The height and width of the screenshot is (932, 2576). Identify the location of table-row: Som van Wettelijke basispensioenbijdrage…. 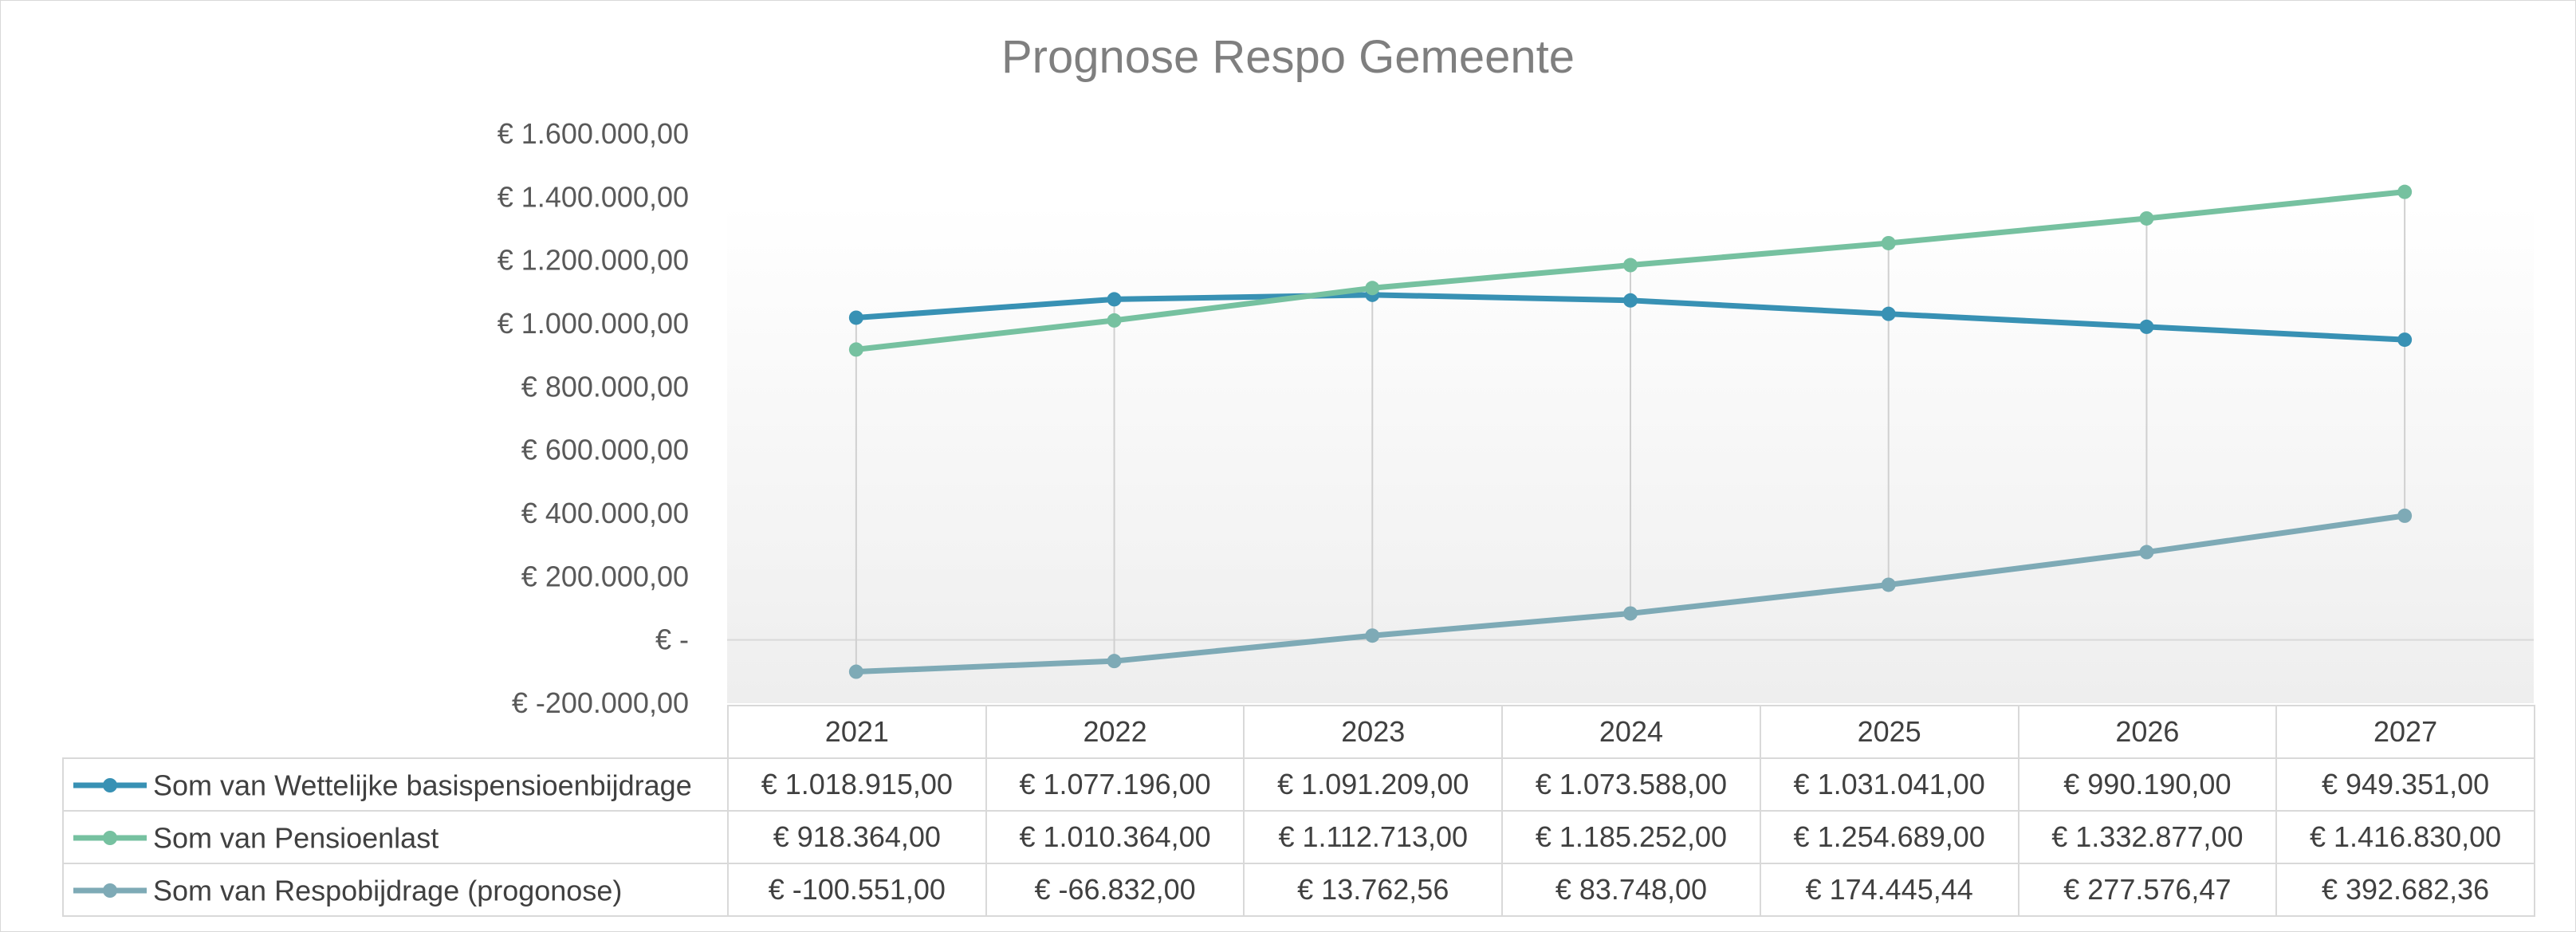
(1298, 785).